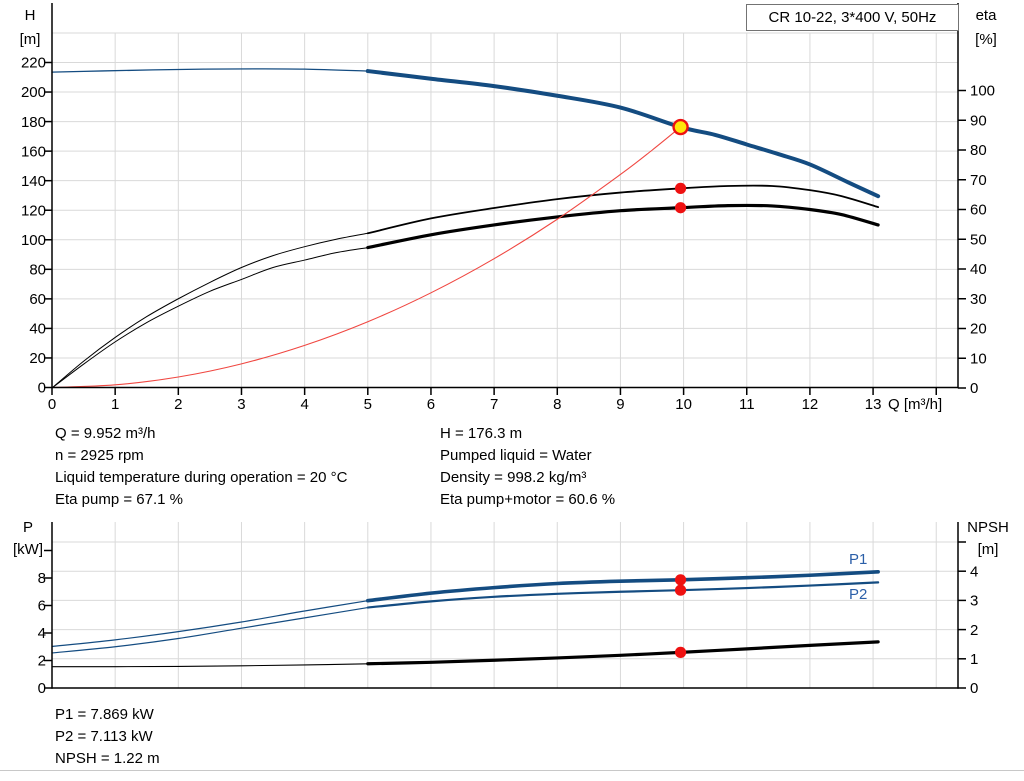 This screenshot has height=781, width=1024. Describe the element at coordinates (986, 28) in the screenshot. I see `eta-axis-title: eta [%]` at that location.